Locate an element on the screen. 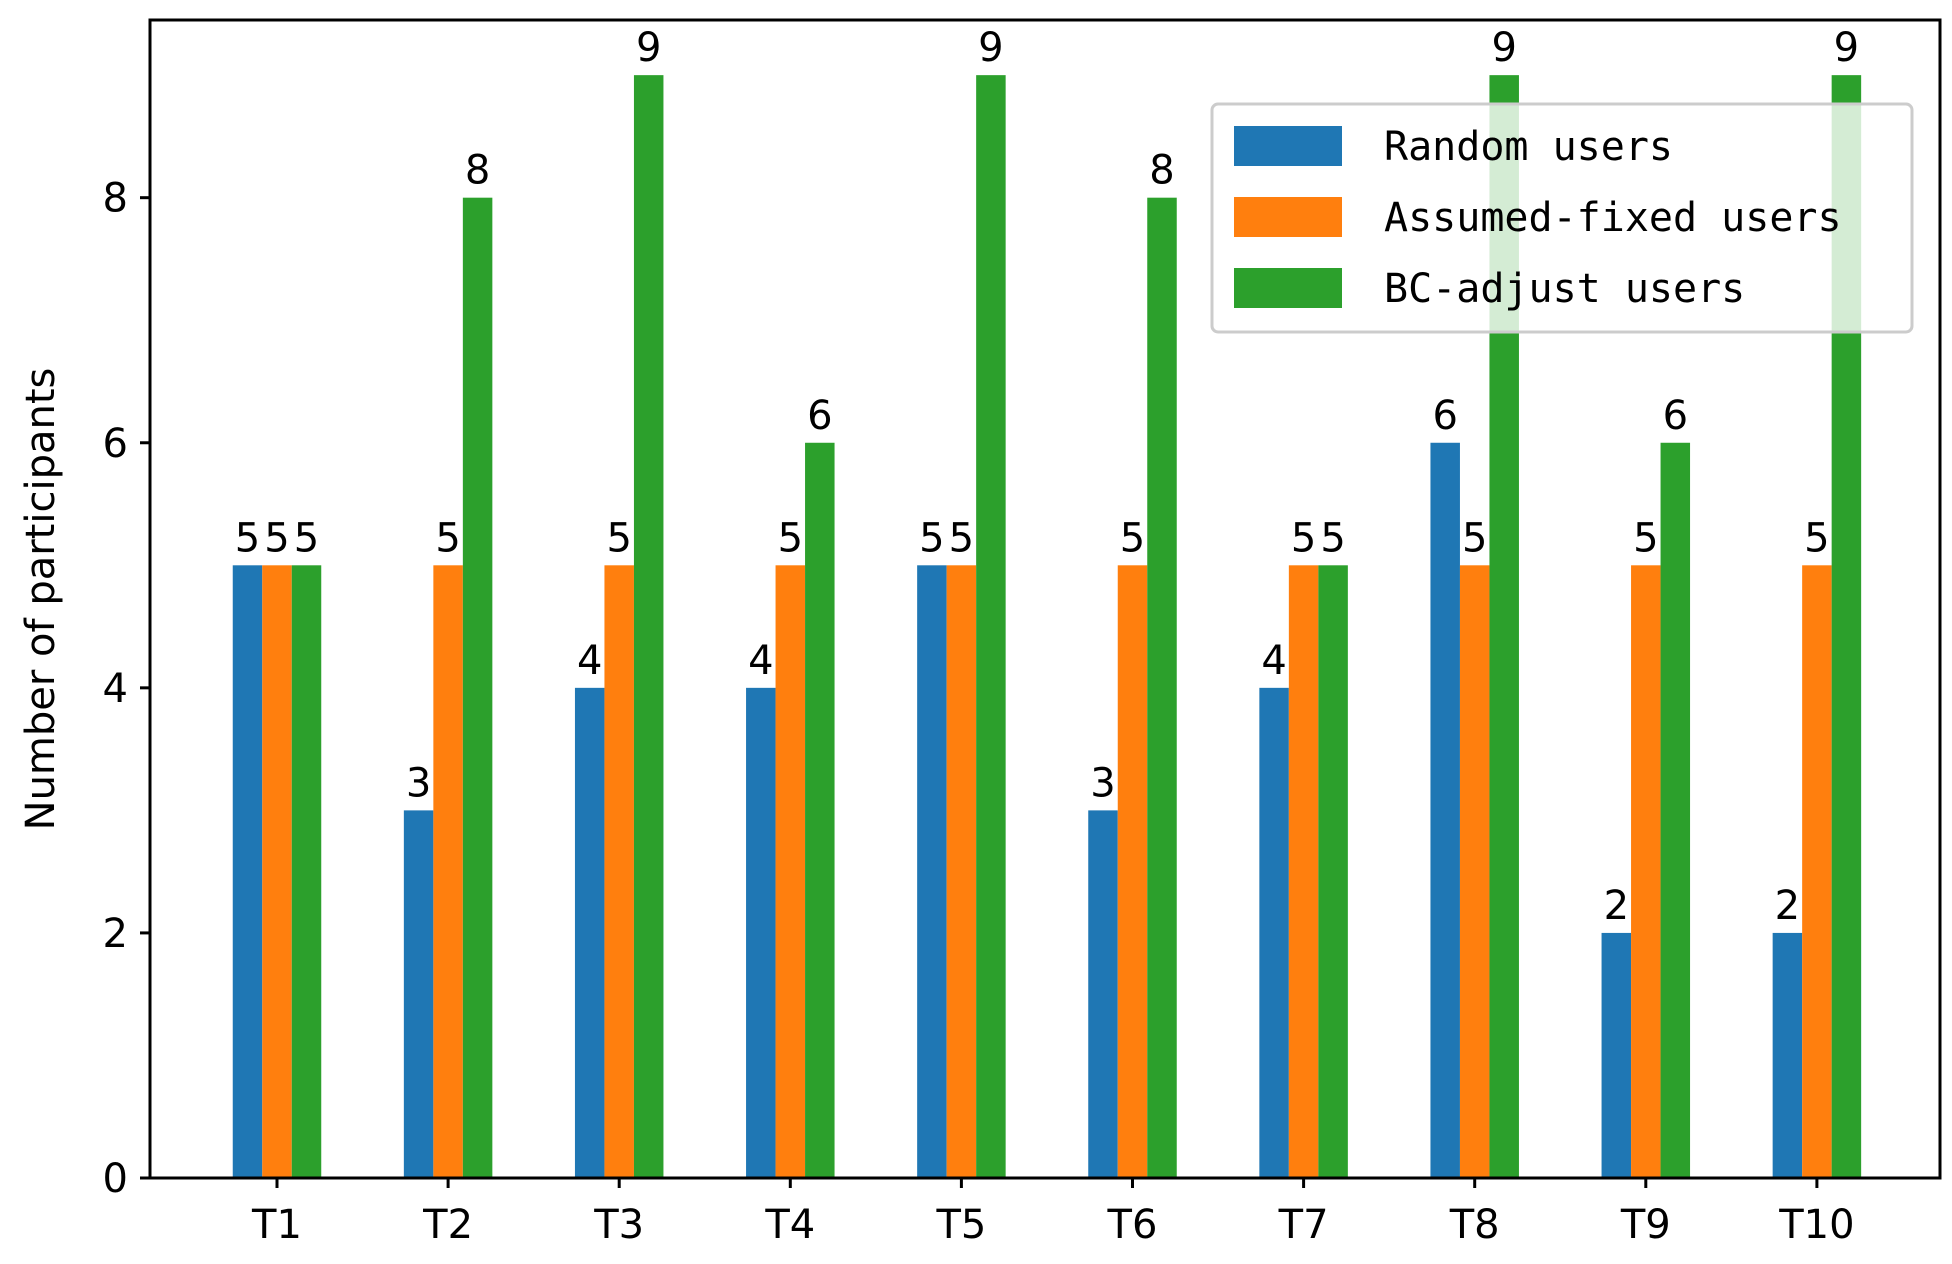 The image size is (1952, 1264). bar-T8-assumed-fixed-users is located at coordinates (1474, 871).